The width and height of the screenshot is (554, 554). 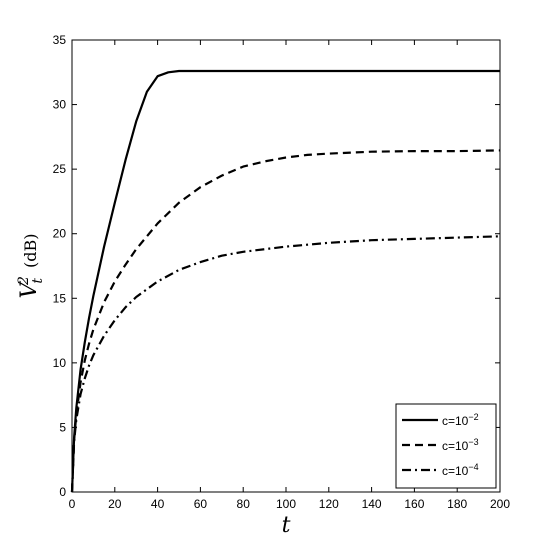 I want to click on y-tick-label: 5, so click(x=62, y=427).